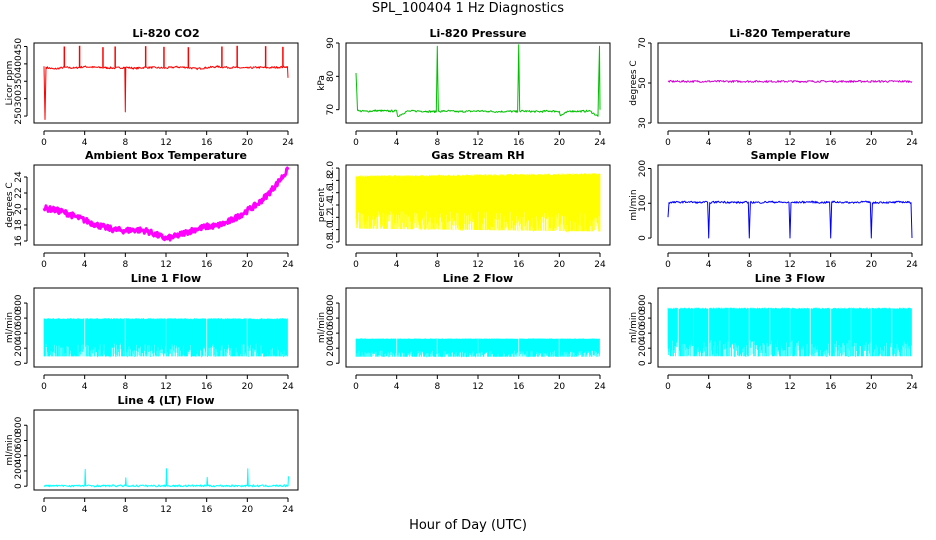  Describe the element at coordinates (19, 225) in the screenshot. I see `y-tick-label: 18` at that location.